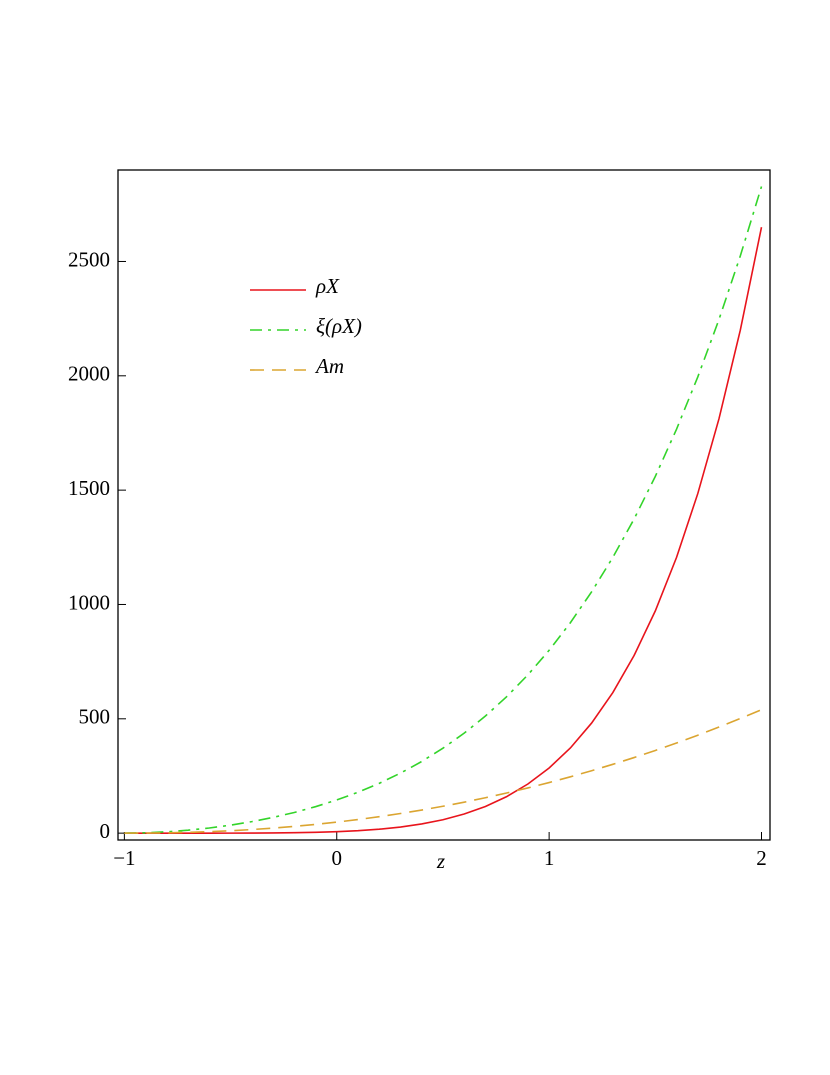  Describe the element at coordinates (761, 858) in the screenshot. I see `x-tick-label: 2` at that location.